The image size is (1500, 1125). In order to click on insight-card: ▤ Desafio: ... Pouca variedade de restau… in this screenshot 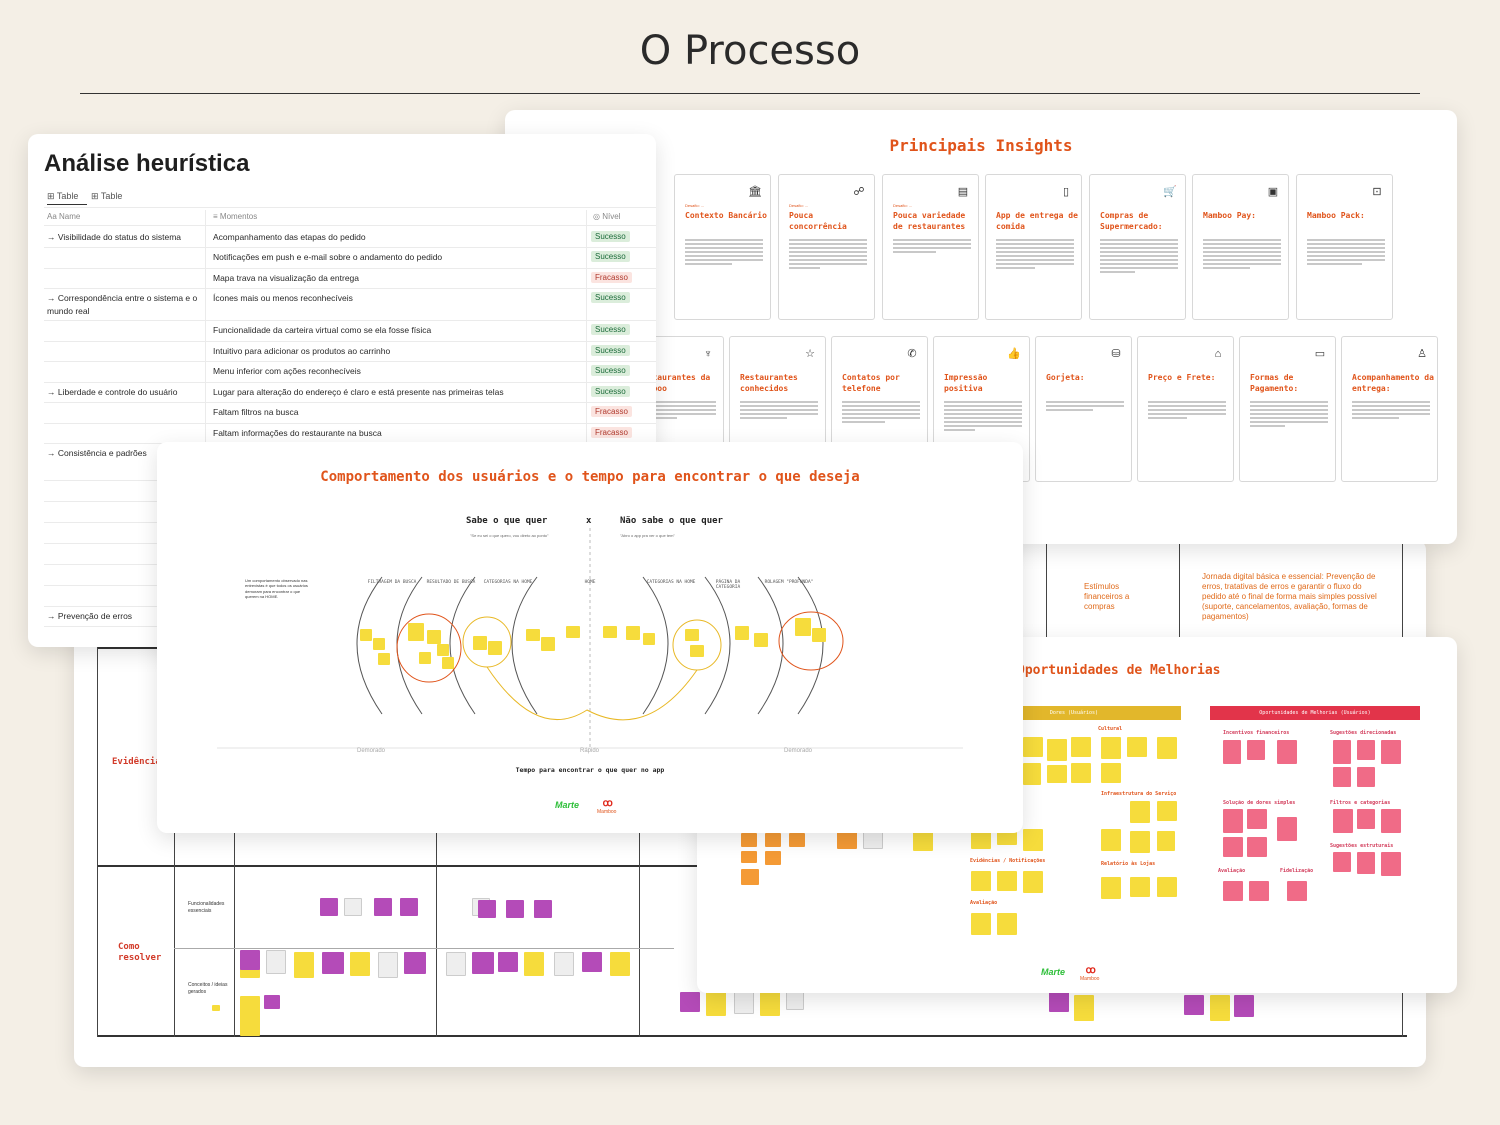, I will do `click(930, 247)`.